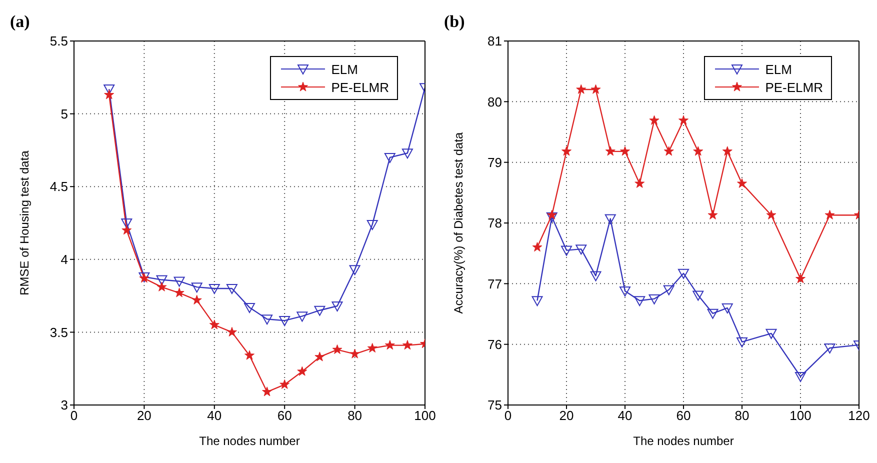  Describe the element at coordinates (59, 41) in the screenshot. I see `y-tick-label: 5.5` at that location.